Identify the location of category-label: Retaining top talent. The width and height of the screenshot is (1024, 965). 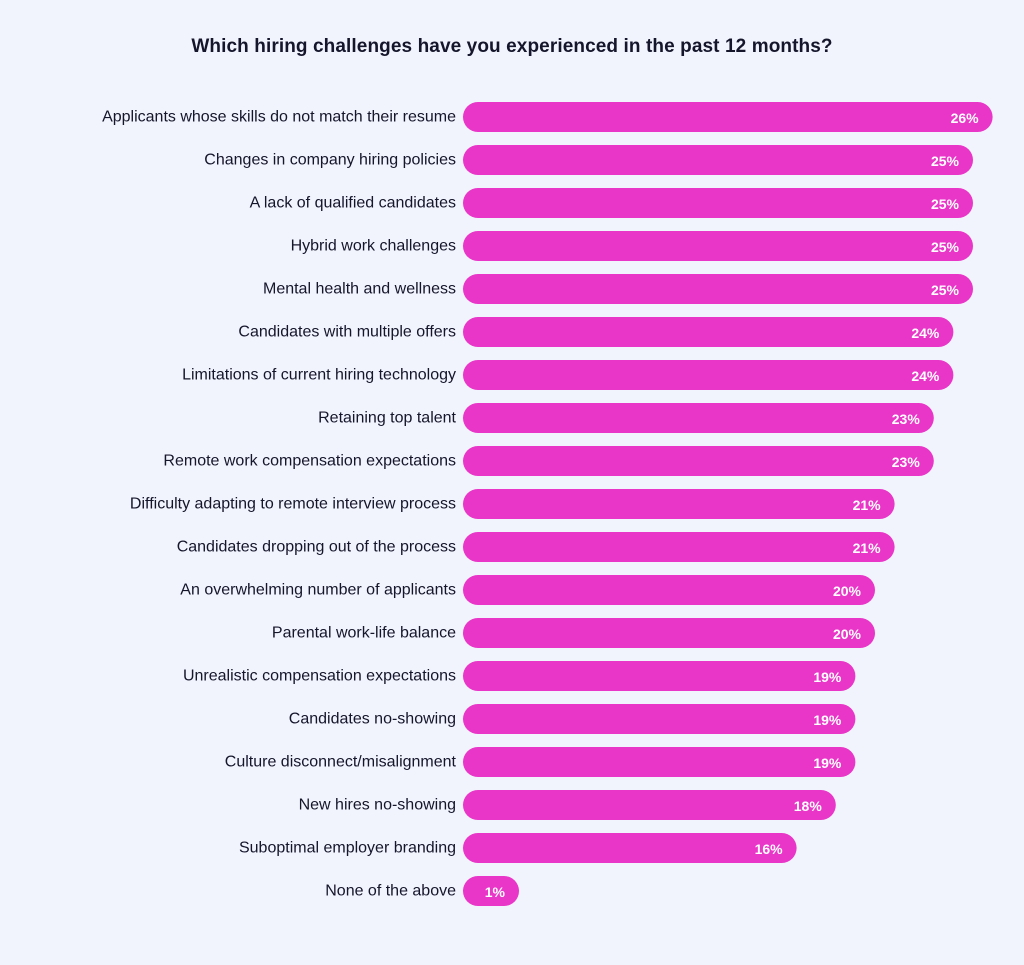
(387, 418).